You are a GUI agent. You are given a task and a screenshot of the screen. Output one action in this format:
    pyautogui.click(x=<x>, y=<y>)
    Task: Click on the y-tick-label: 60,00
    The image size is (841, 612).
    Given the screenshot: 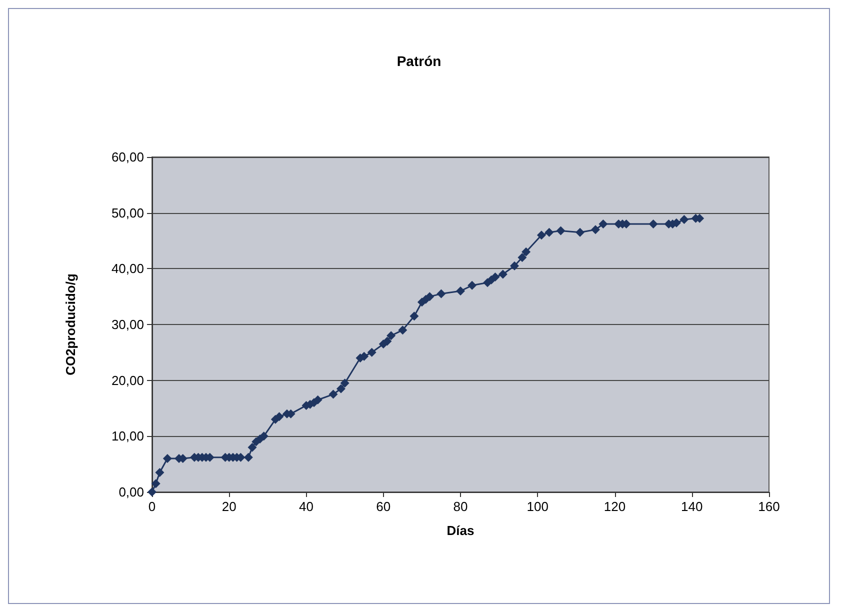 What is the action you would take?
    pyautogui.click(x=127, y=157)
    